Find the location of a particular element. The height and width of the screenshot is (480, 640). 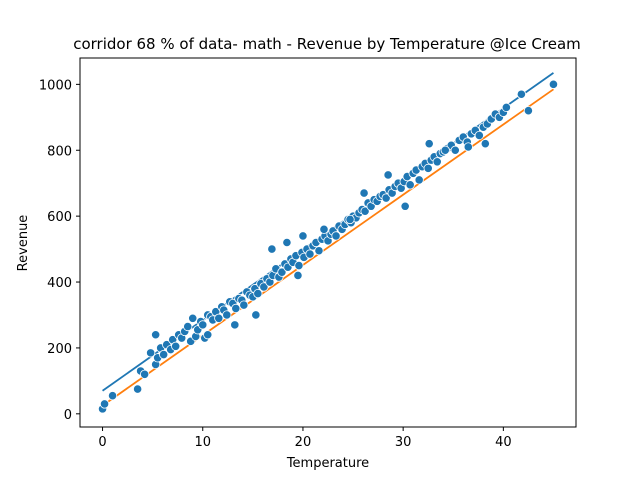

x-tick-label: 30 is located at coordinates (403, 442).